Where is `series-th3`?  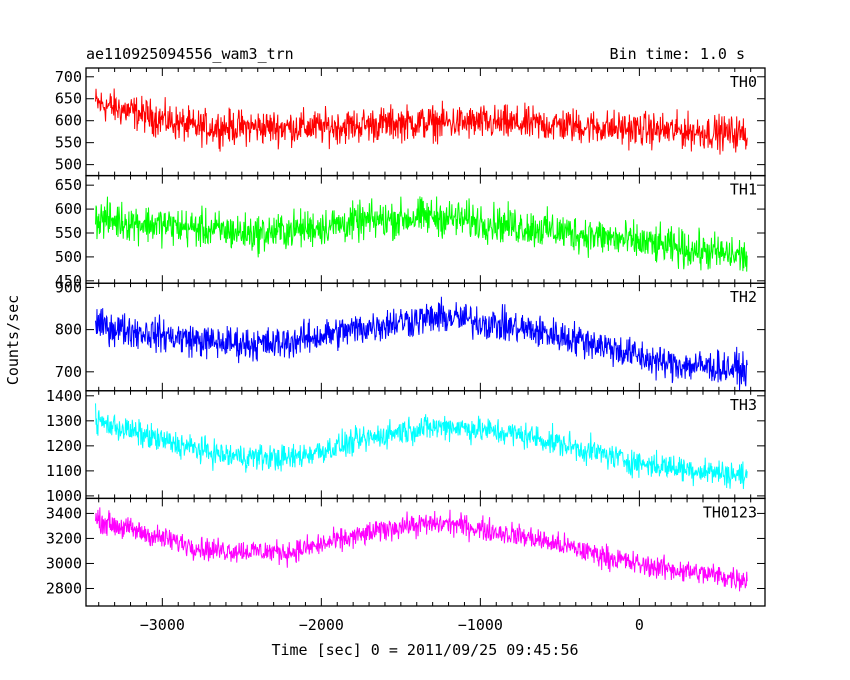 series-th3 is located at coordinates (421, 446).